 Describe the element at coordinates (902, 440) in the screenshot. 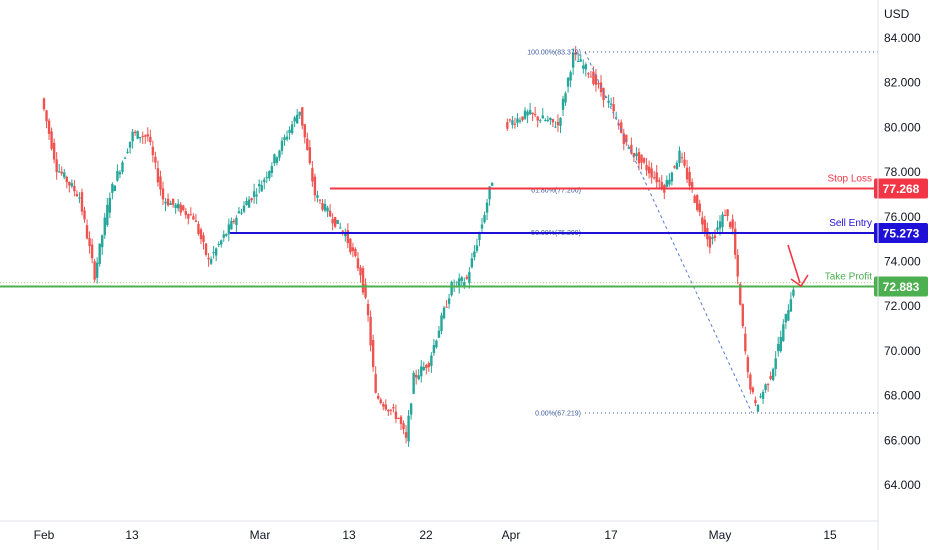

I see `y-tick-label: 66.000` at that location.